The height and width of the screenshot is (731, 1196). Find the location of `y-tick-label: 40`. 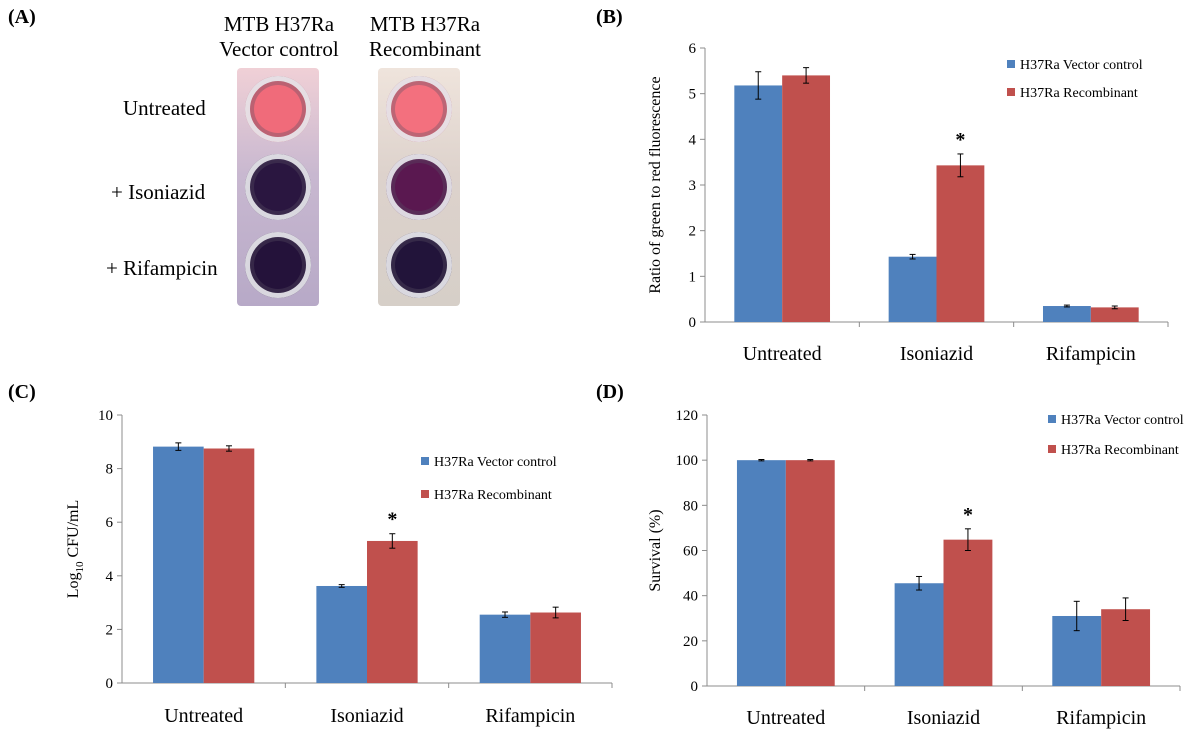

y-tick-label: 40 is located at coordinates (690, 597).